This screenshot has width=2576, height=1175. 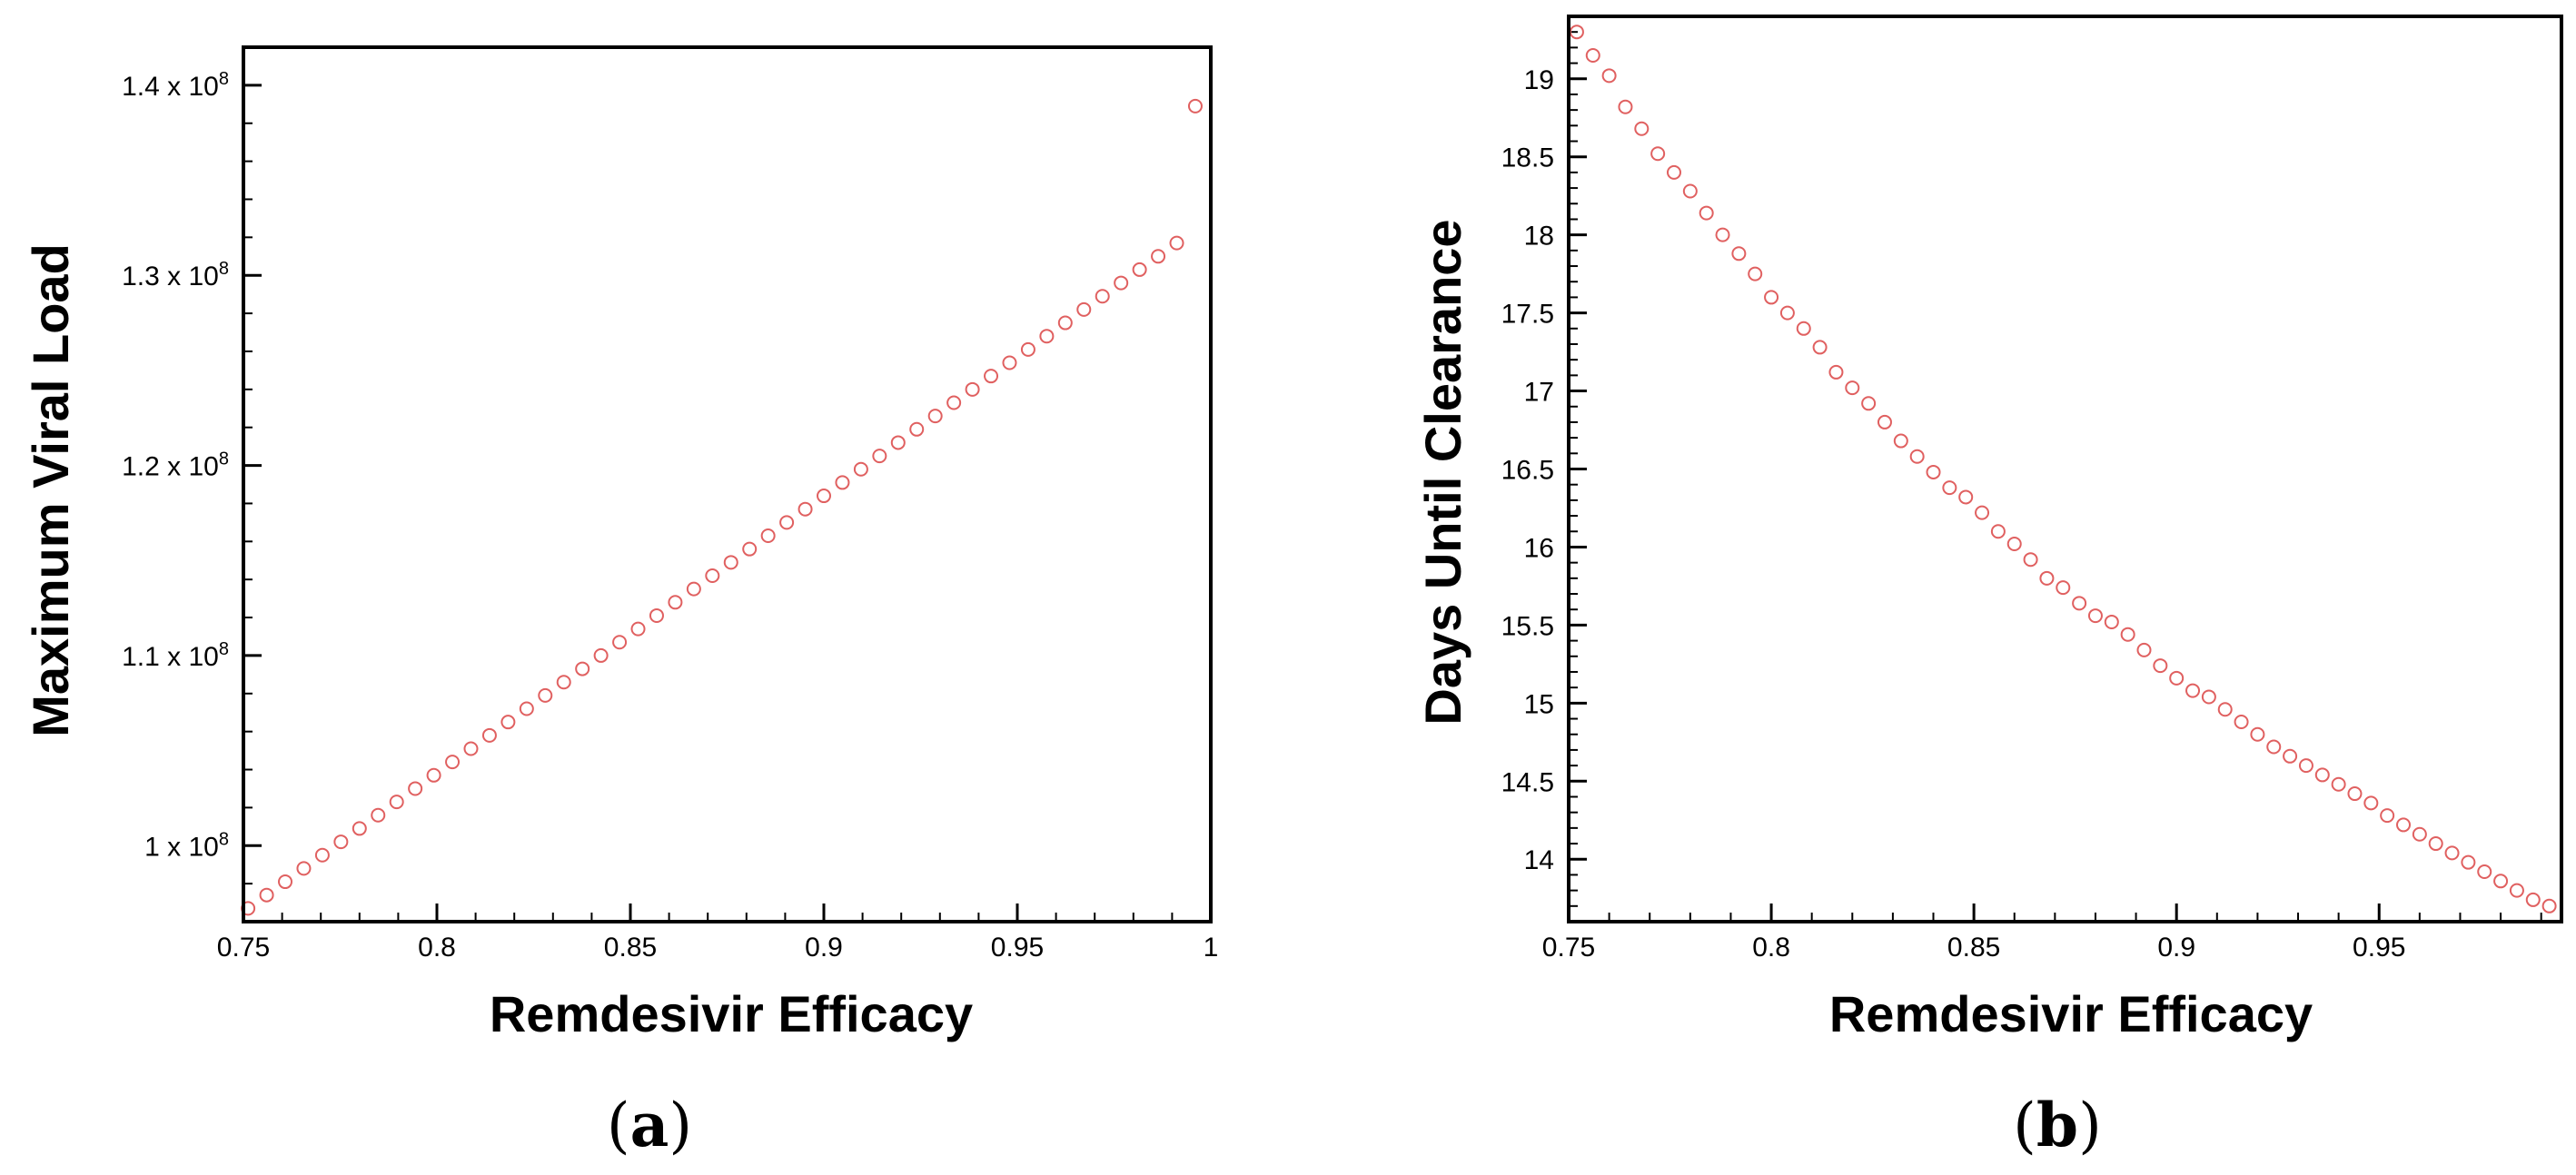 I want to click on chart-a-x-axis-title: Remdesivir Efficacy, so click(x=731, y=1013).